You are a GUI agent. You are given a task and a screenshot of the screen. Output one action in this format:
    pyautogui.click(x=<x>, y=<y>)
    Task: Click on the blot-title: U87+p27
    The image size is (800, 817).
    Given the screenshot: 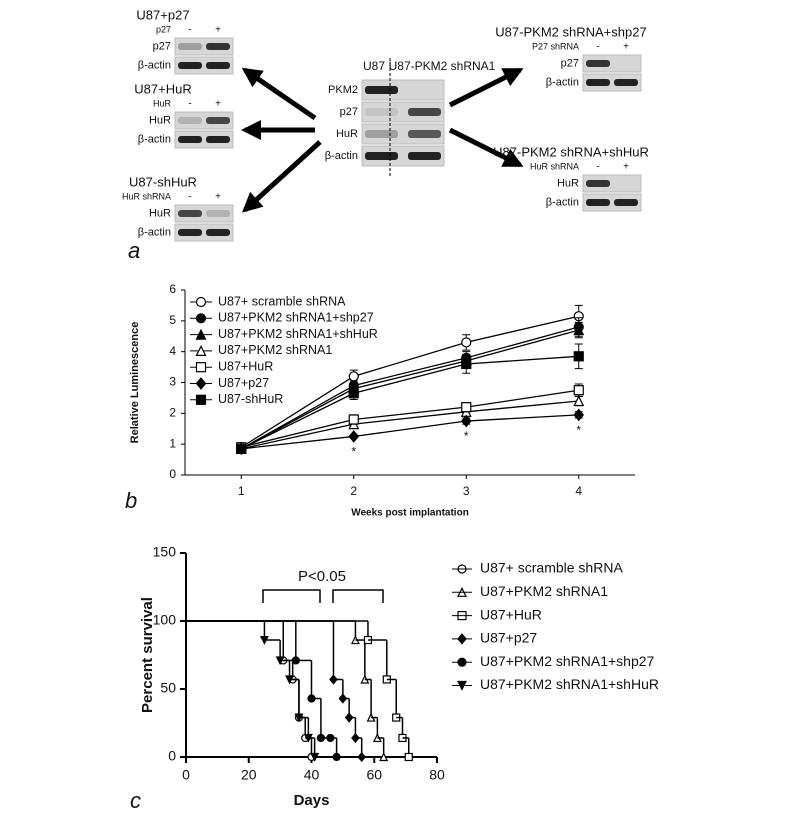 What is the action you would take?
    pyautogui.click(x=162, y=14)
    